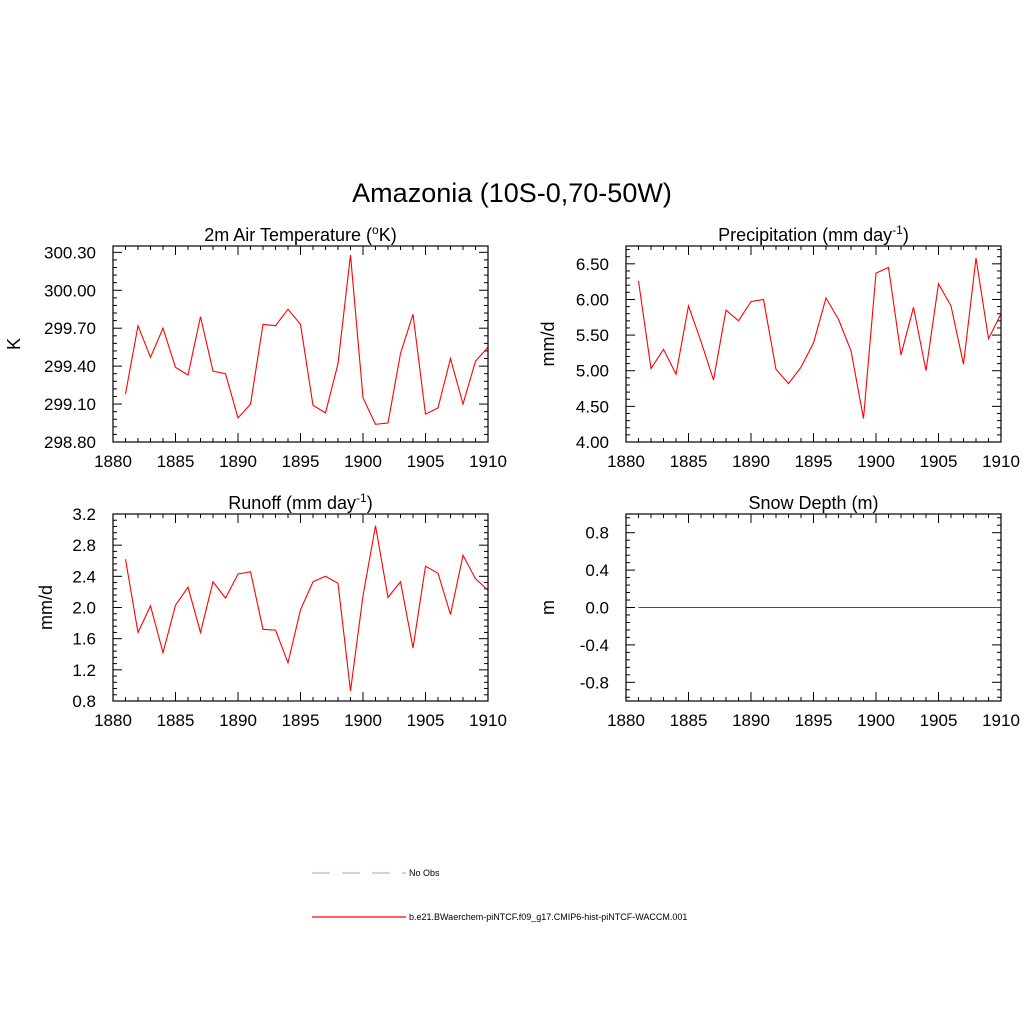 The height and width of the screenshot is (1029, 1024). What do you see at coordinates (288, 235) in the screenshot?
I see `panel-title-main: 2m Air Temperature (` at bounding box center [288, 235].